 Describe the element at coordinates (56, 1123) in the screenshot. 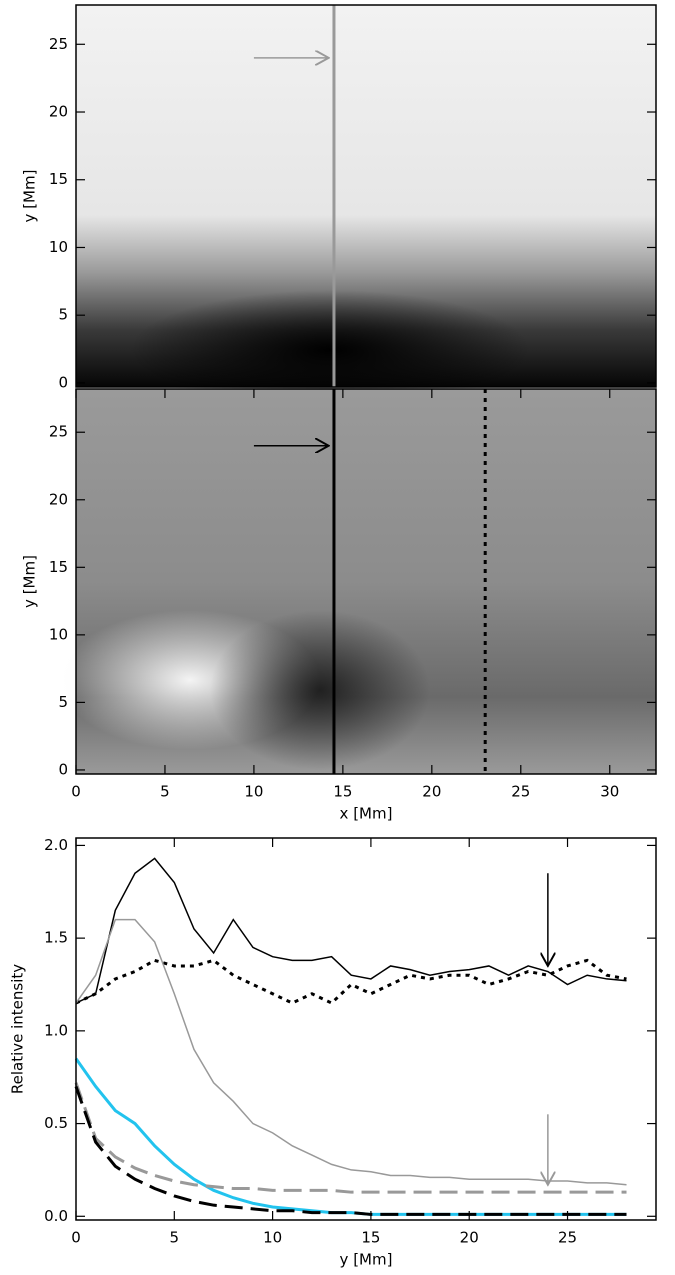

I see `y-tick-label: 0.5` at that location.